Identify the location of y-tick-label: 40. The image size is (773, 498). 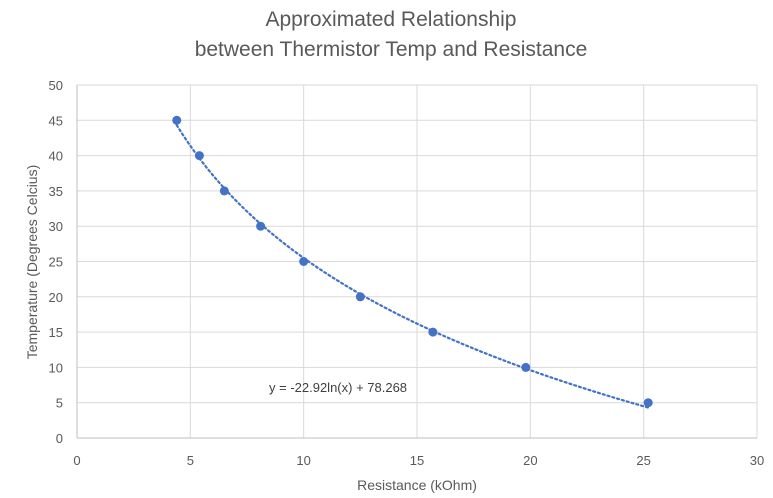
(56, 156).